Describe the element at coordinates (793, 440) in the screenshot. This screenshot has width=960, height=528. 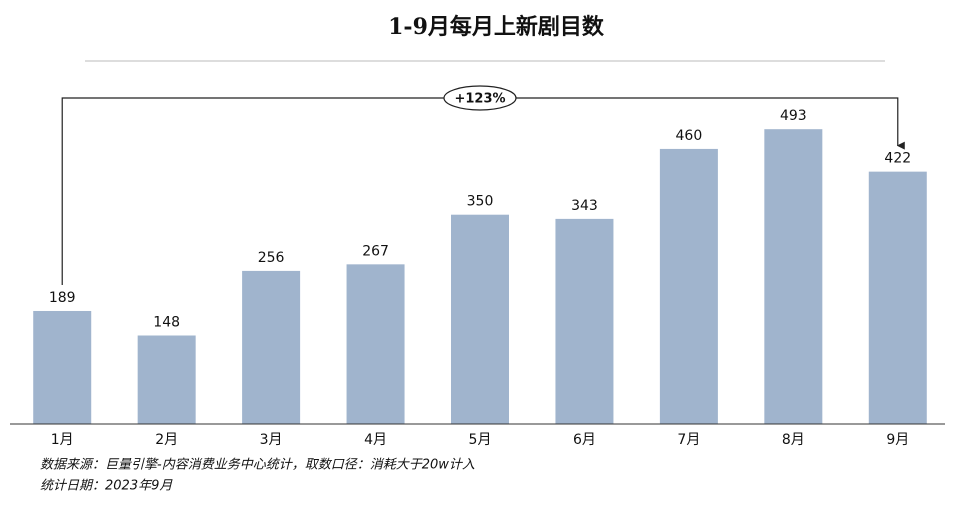
I see `x-tick-label: 8月` at that location.